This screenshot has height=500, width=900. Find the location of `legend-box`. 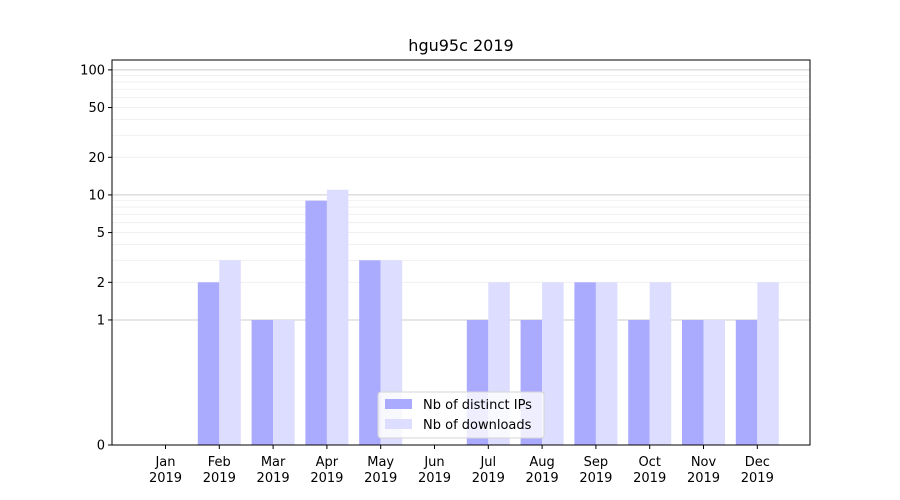

legend-box is located at coordinates (461, 415).